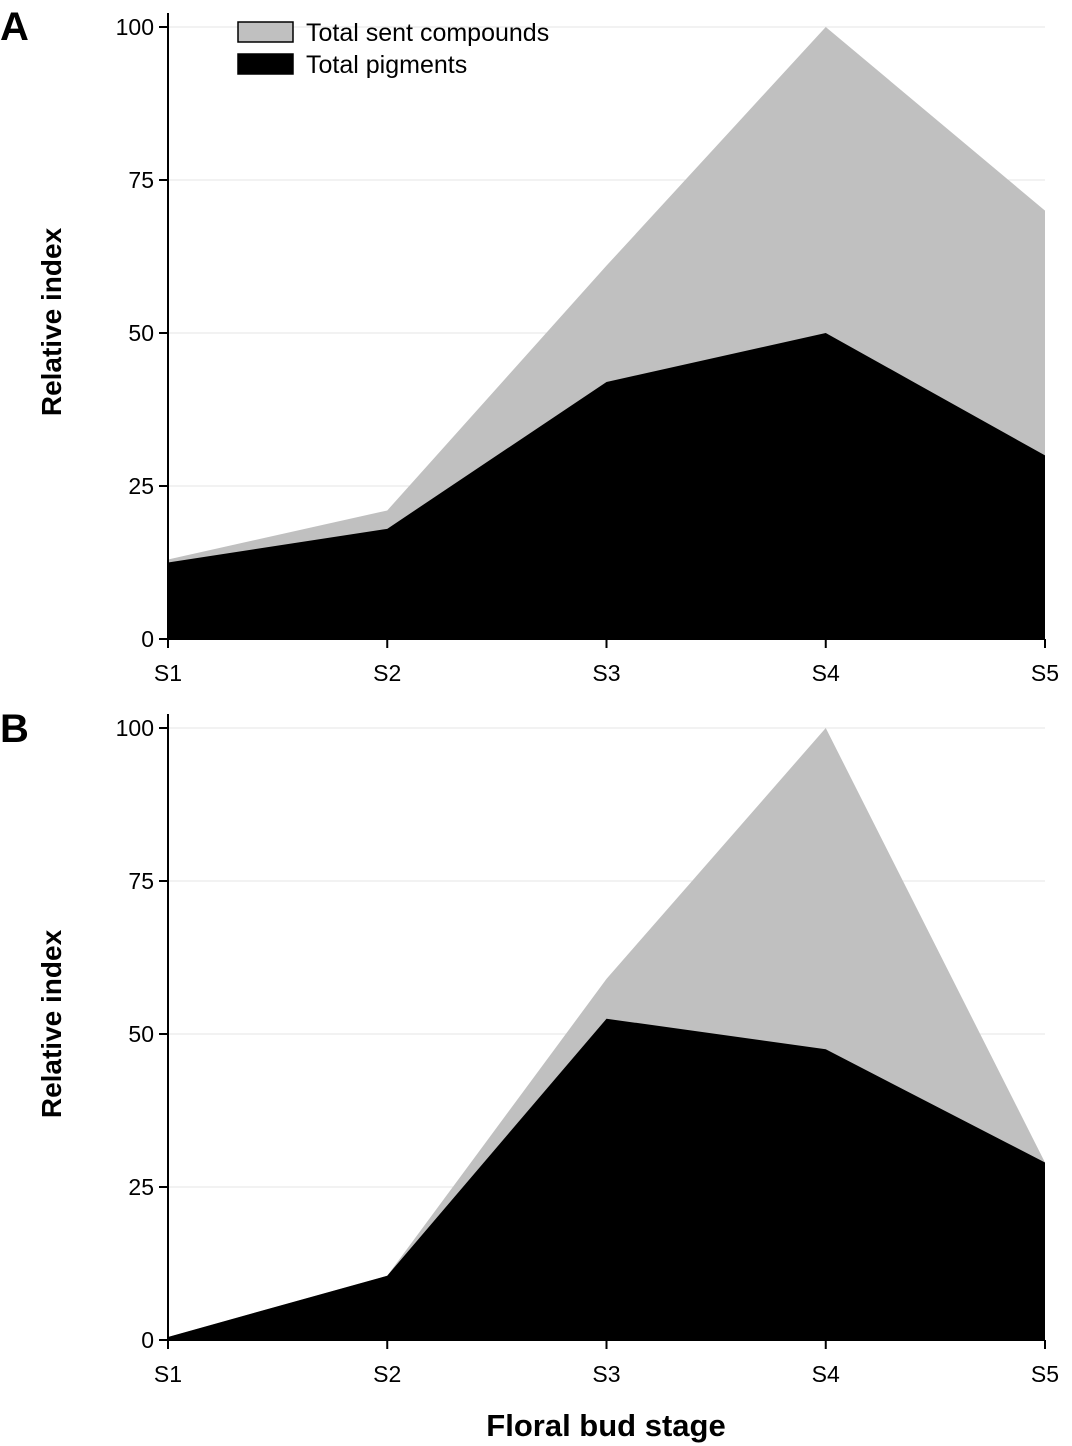 The image size is (1072, 1446). I want to click on y-axis-label-a: Relative index, so click(51, 321).